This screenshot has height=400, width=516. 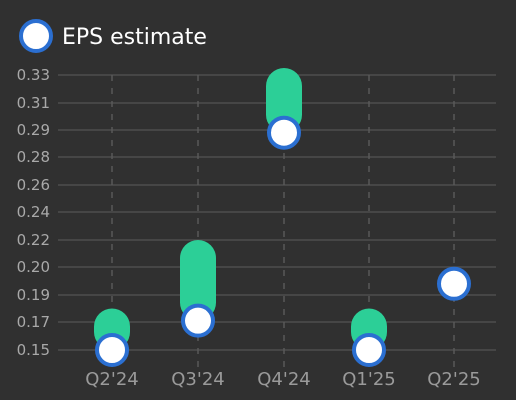 What do you see at coordinates (453, 379) in the screenshot?
I see `x-tick-label: Q2'25` at bounding box center [453, 379].